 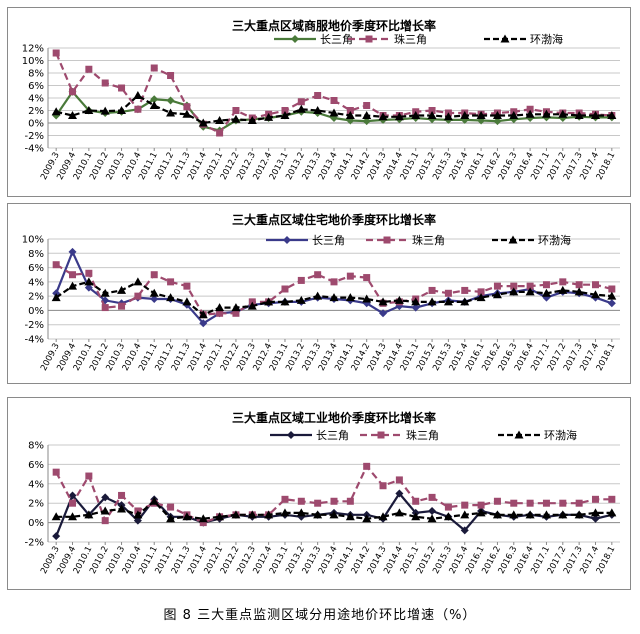 I want to click on y-tick-label: 0%, so click(x=36, y=311).